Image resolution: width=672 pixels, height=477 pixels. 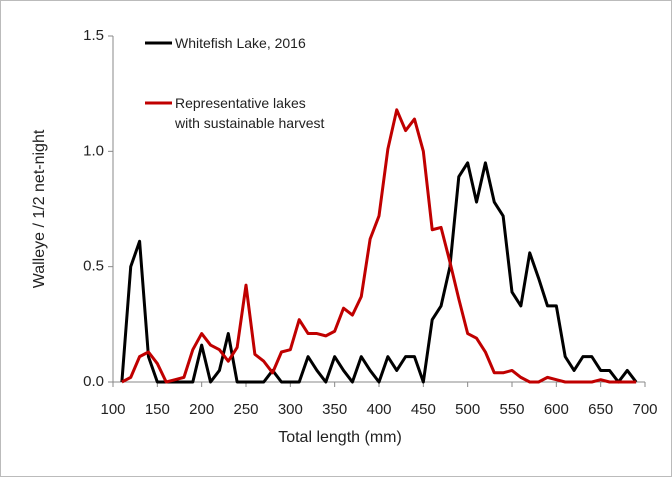 What do you see at coordinates (39, 208) in the screenshot?
I see `y-axis-title: Walleye / 1/2 net-night` at bounding box center [39, 208].